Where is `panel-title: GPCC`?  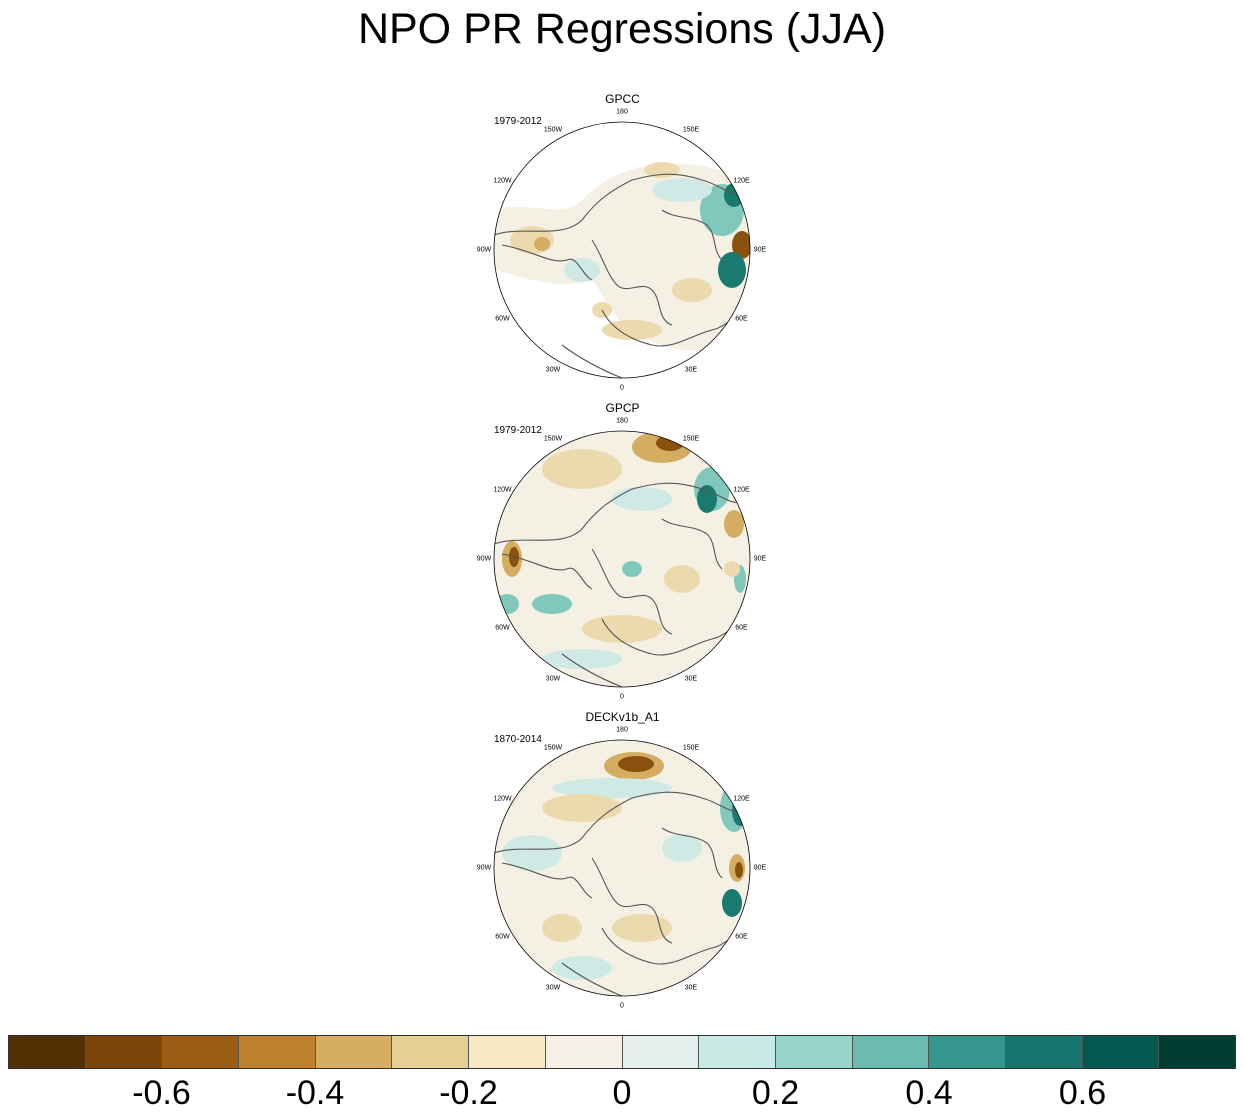 panel-title: GPCC is located at coordinates (622, 99).